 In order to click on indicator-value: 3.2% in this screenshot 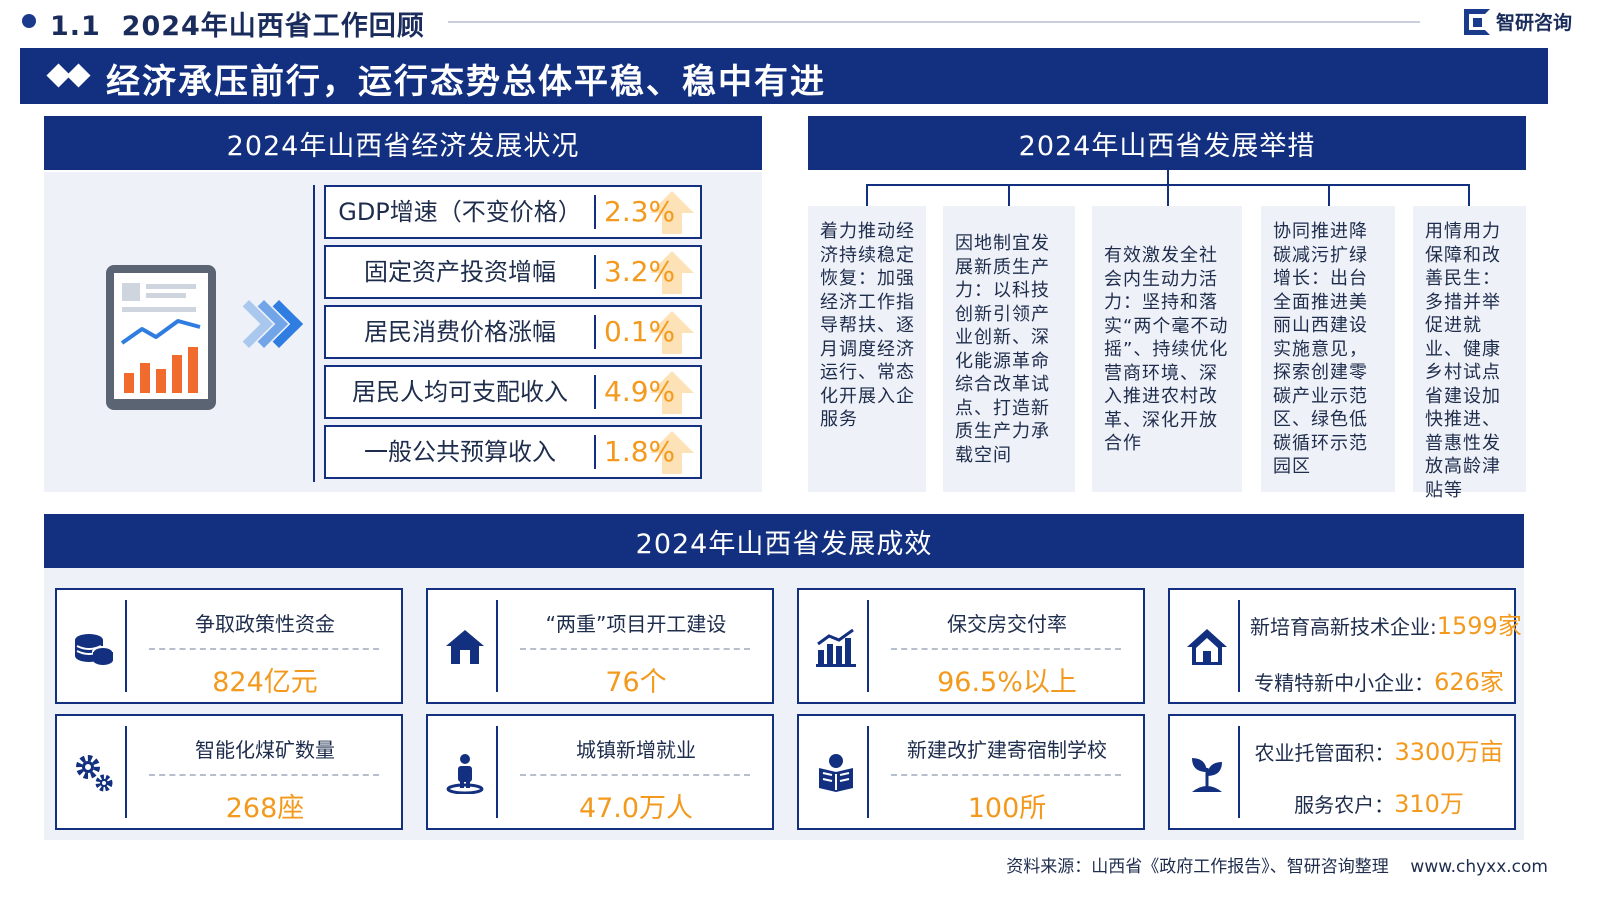, I will do `click(640, 271)`.